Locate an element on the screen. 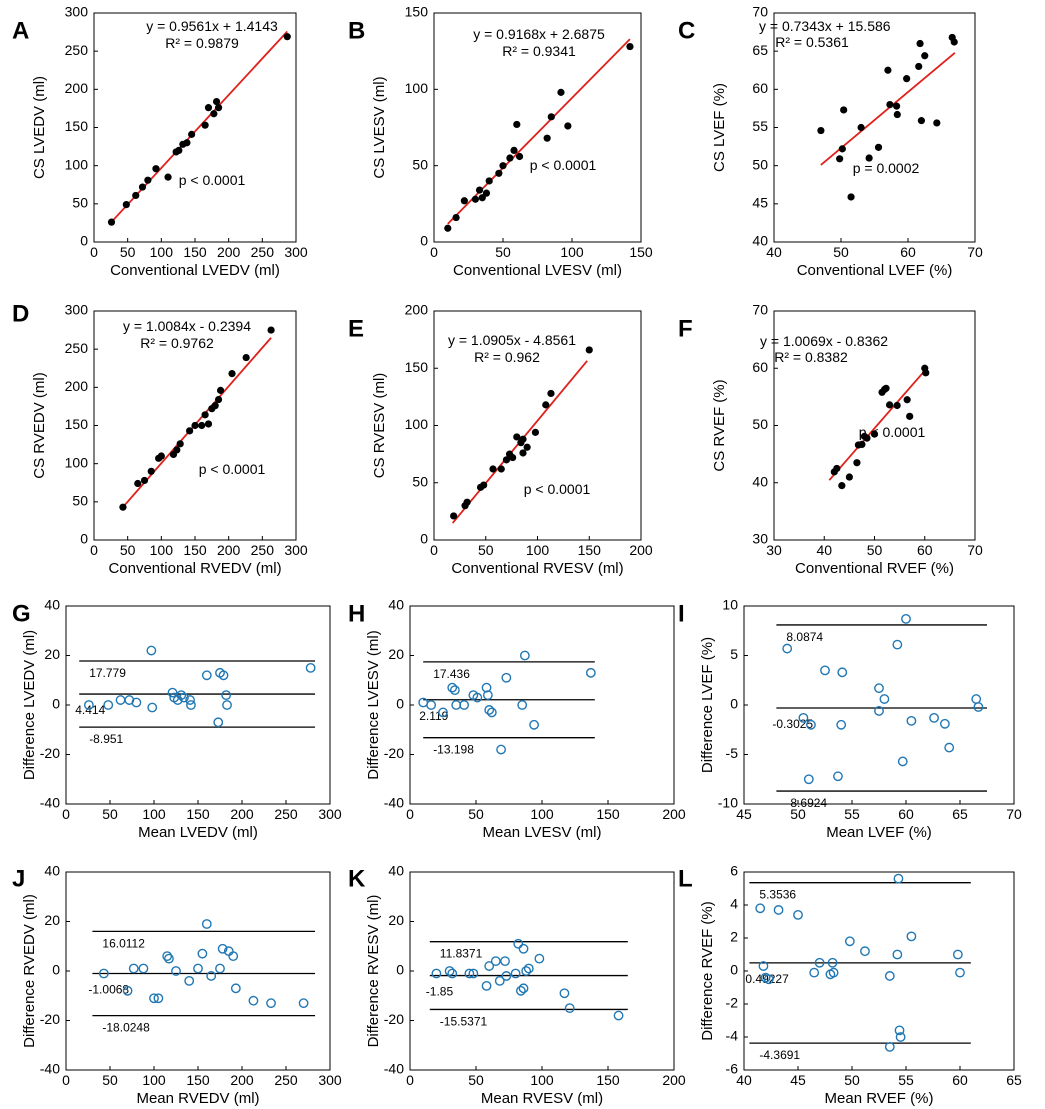 Image resolution: width=1045 pixels, height=1109 pixels. y-axis-label: CS RVEDV (ml) is located at coordinates (39, 425).